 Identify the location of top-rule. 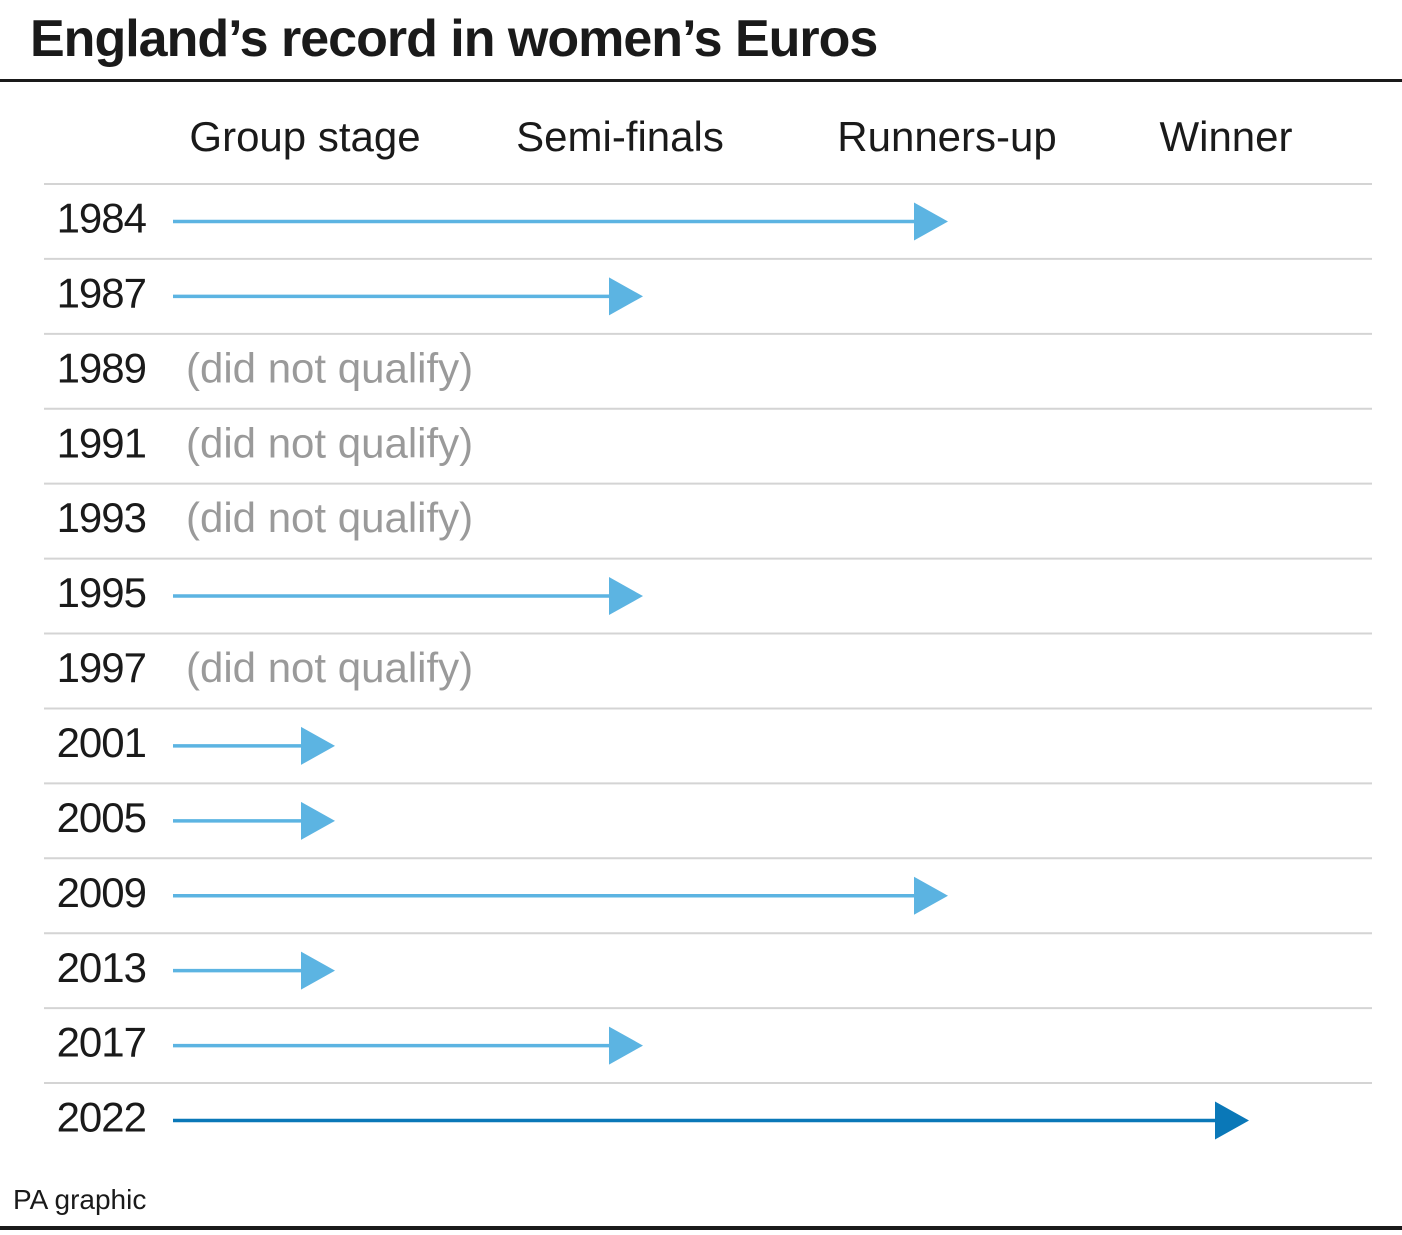
(701, 80).